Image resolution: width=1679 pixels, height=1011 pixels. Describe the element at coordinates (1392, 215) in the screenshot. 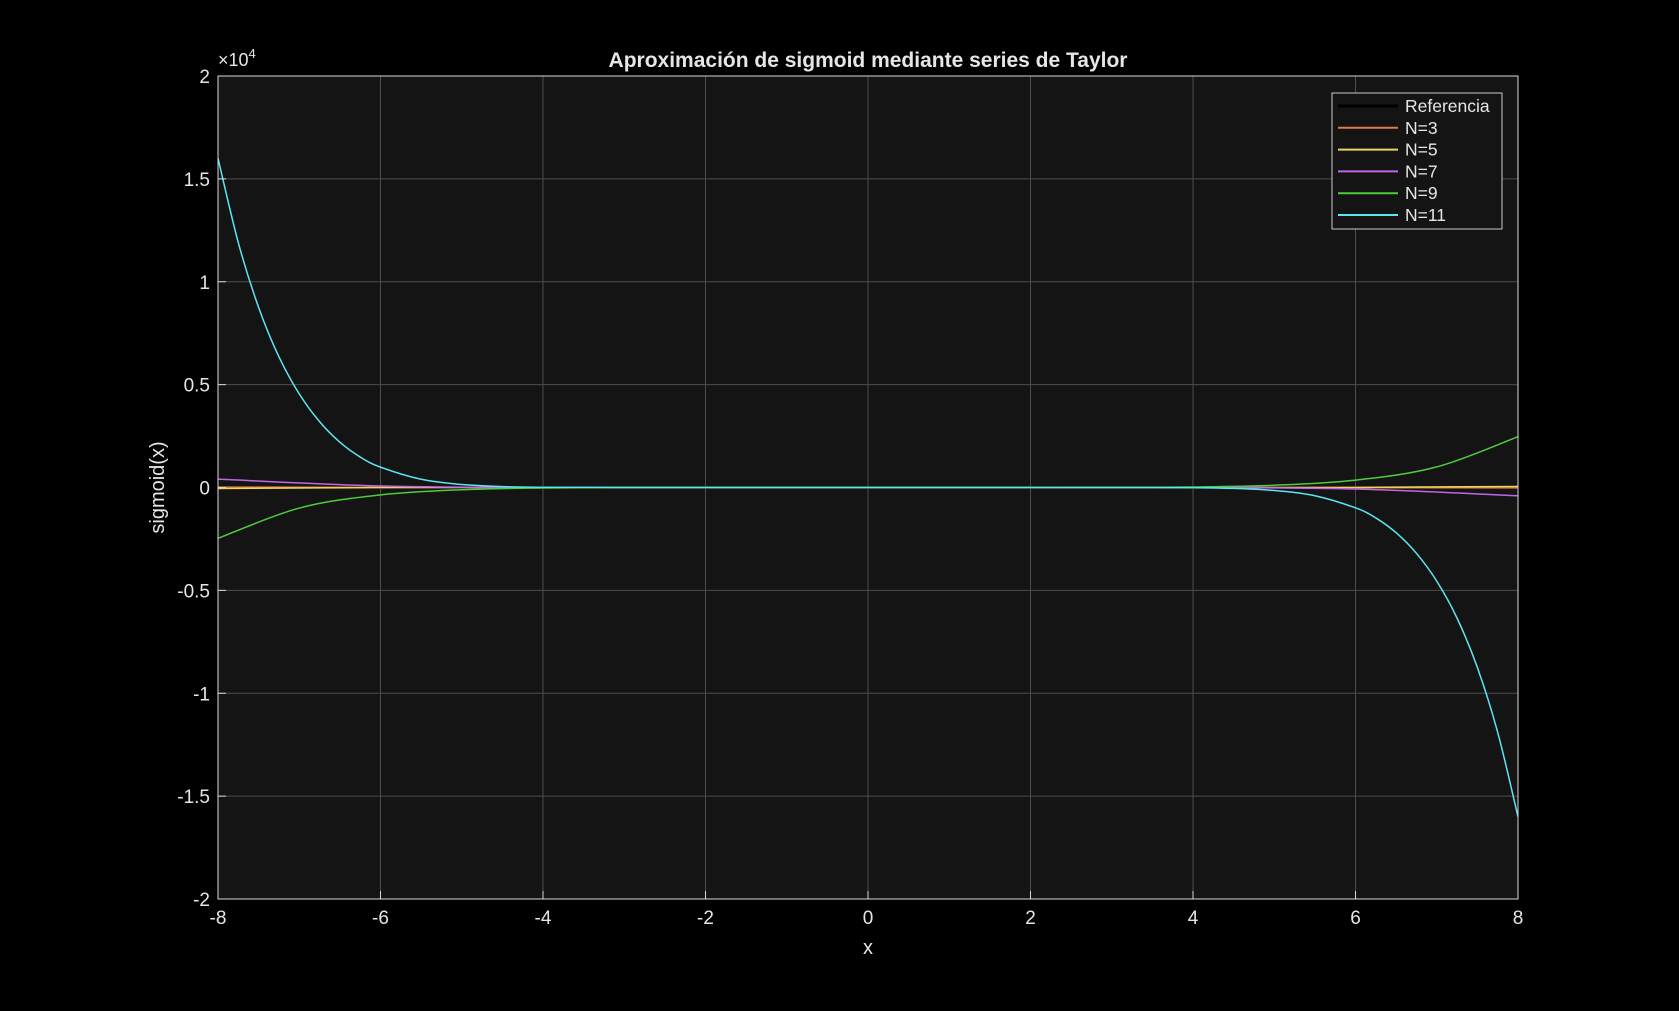

I see `legend-item: N=11` at that location.